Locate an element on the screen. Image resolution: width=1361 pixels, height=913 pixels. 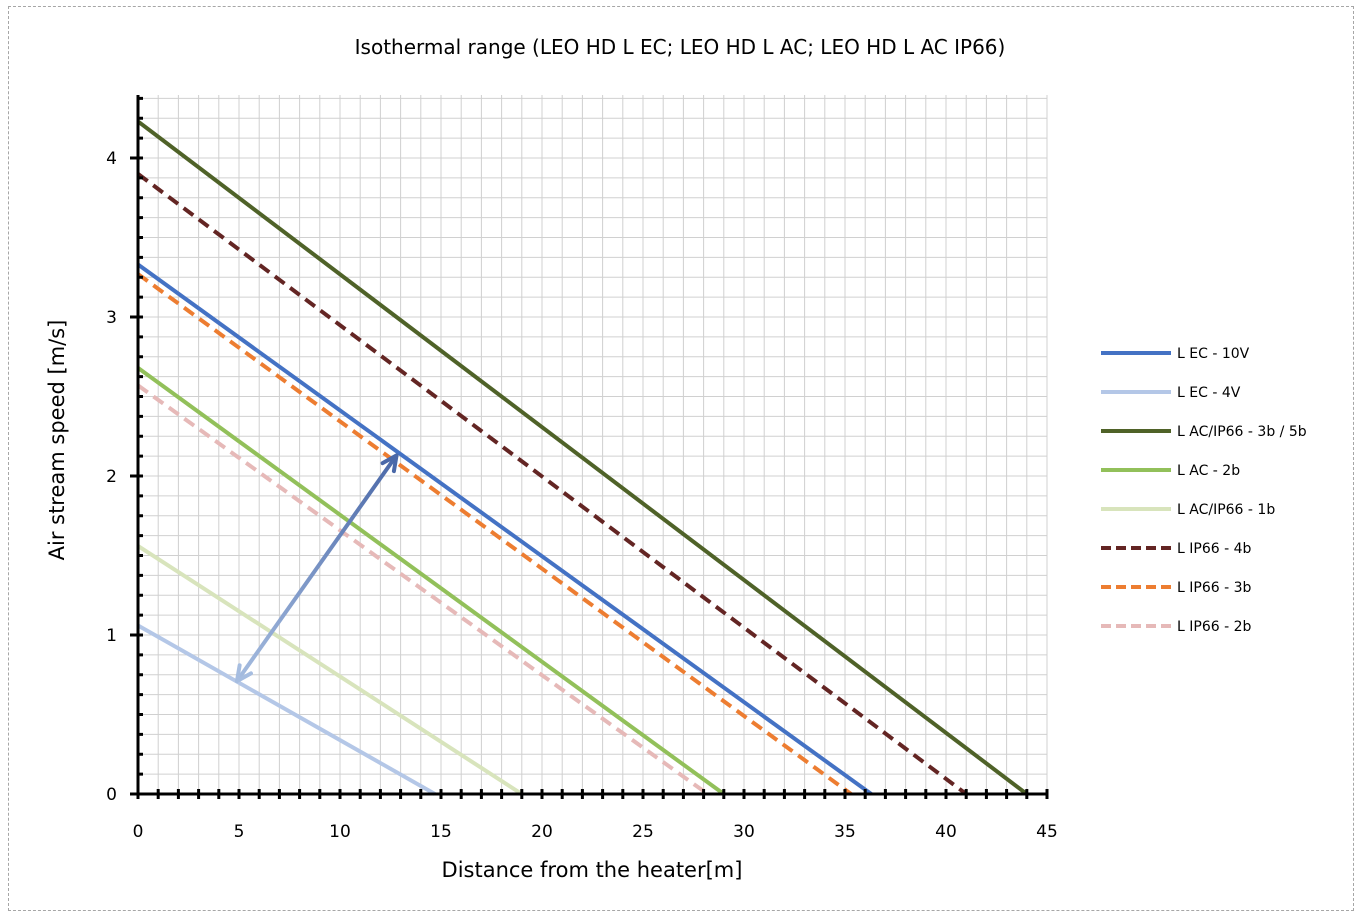
legend-label: L EC - 10V is located at coordinates (1213, 354).